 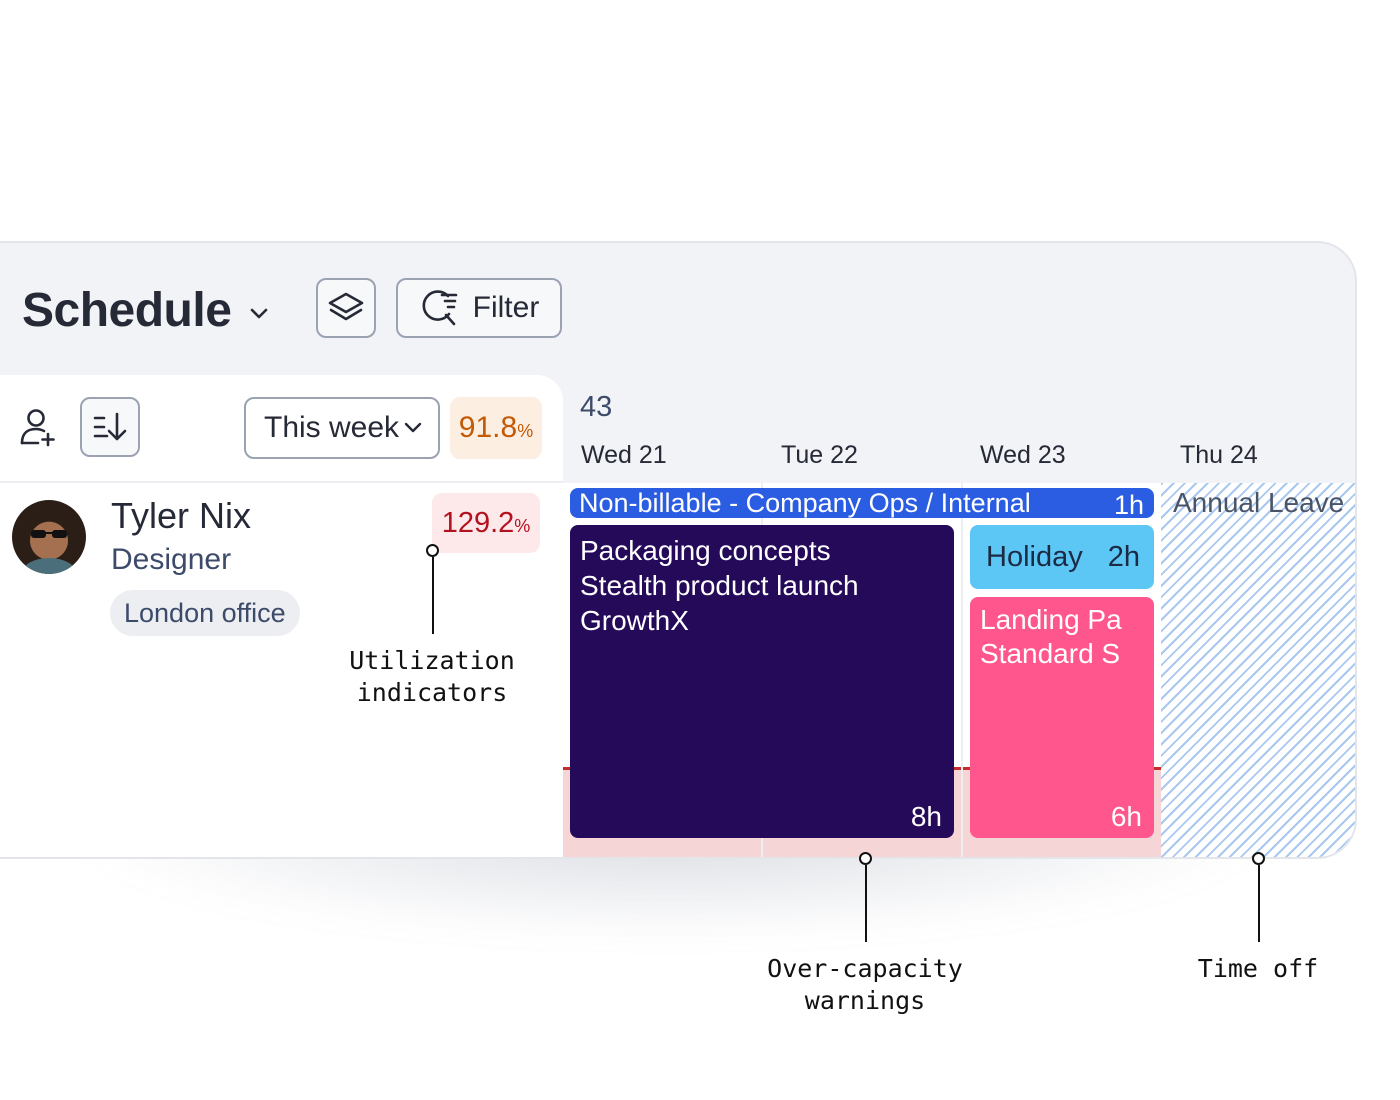 What do you see at coordinates (634, 620) in the screenshot?
I see `allocation-line: GrowthX` at bounding box center [634, 620].